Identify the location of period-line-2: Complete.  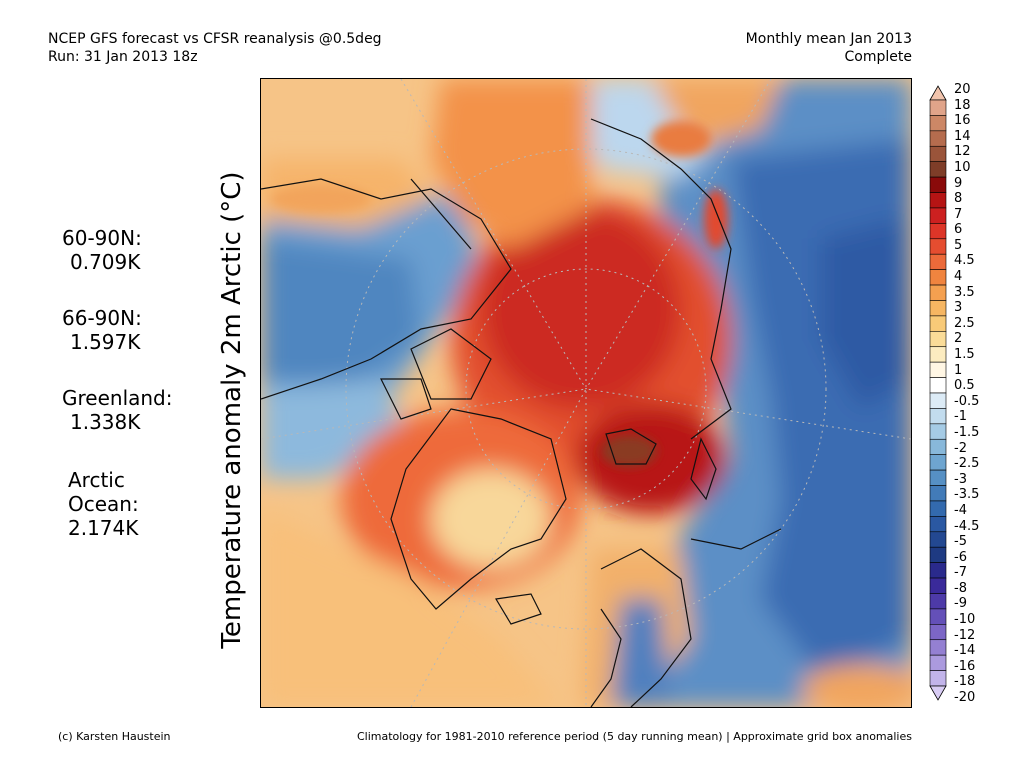
(878, 57).